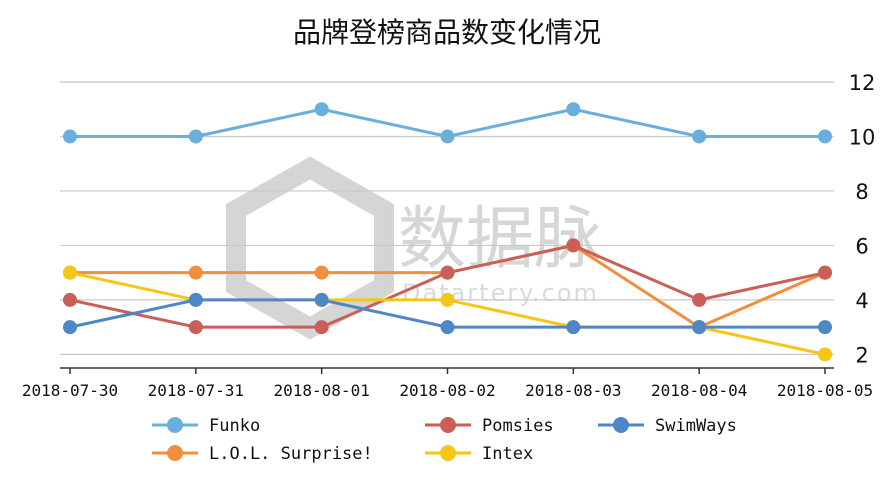  I want to click on legend-label: Pomsies, so click(518, 426).